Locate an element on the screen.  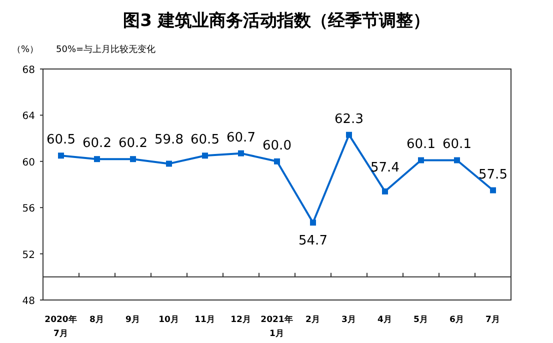
y-tick-label: 64 is located at coordinates (28, 116).